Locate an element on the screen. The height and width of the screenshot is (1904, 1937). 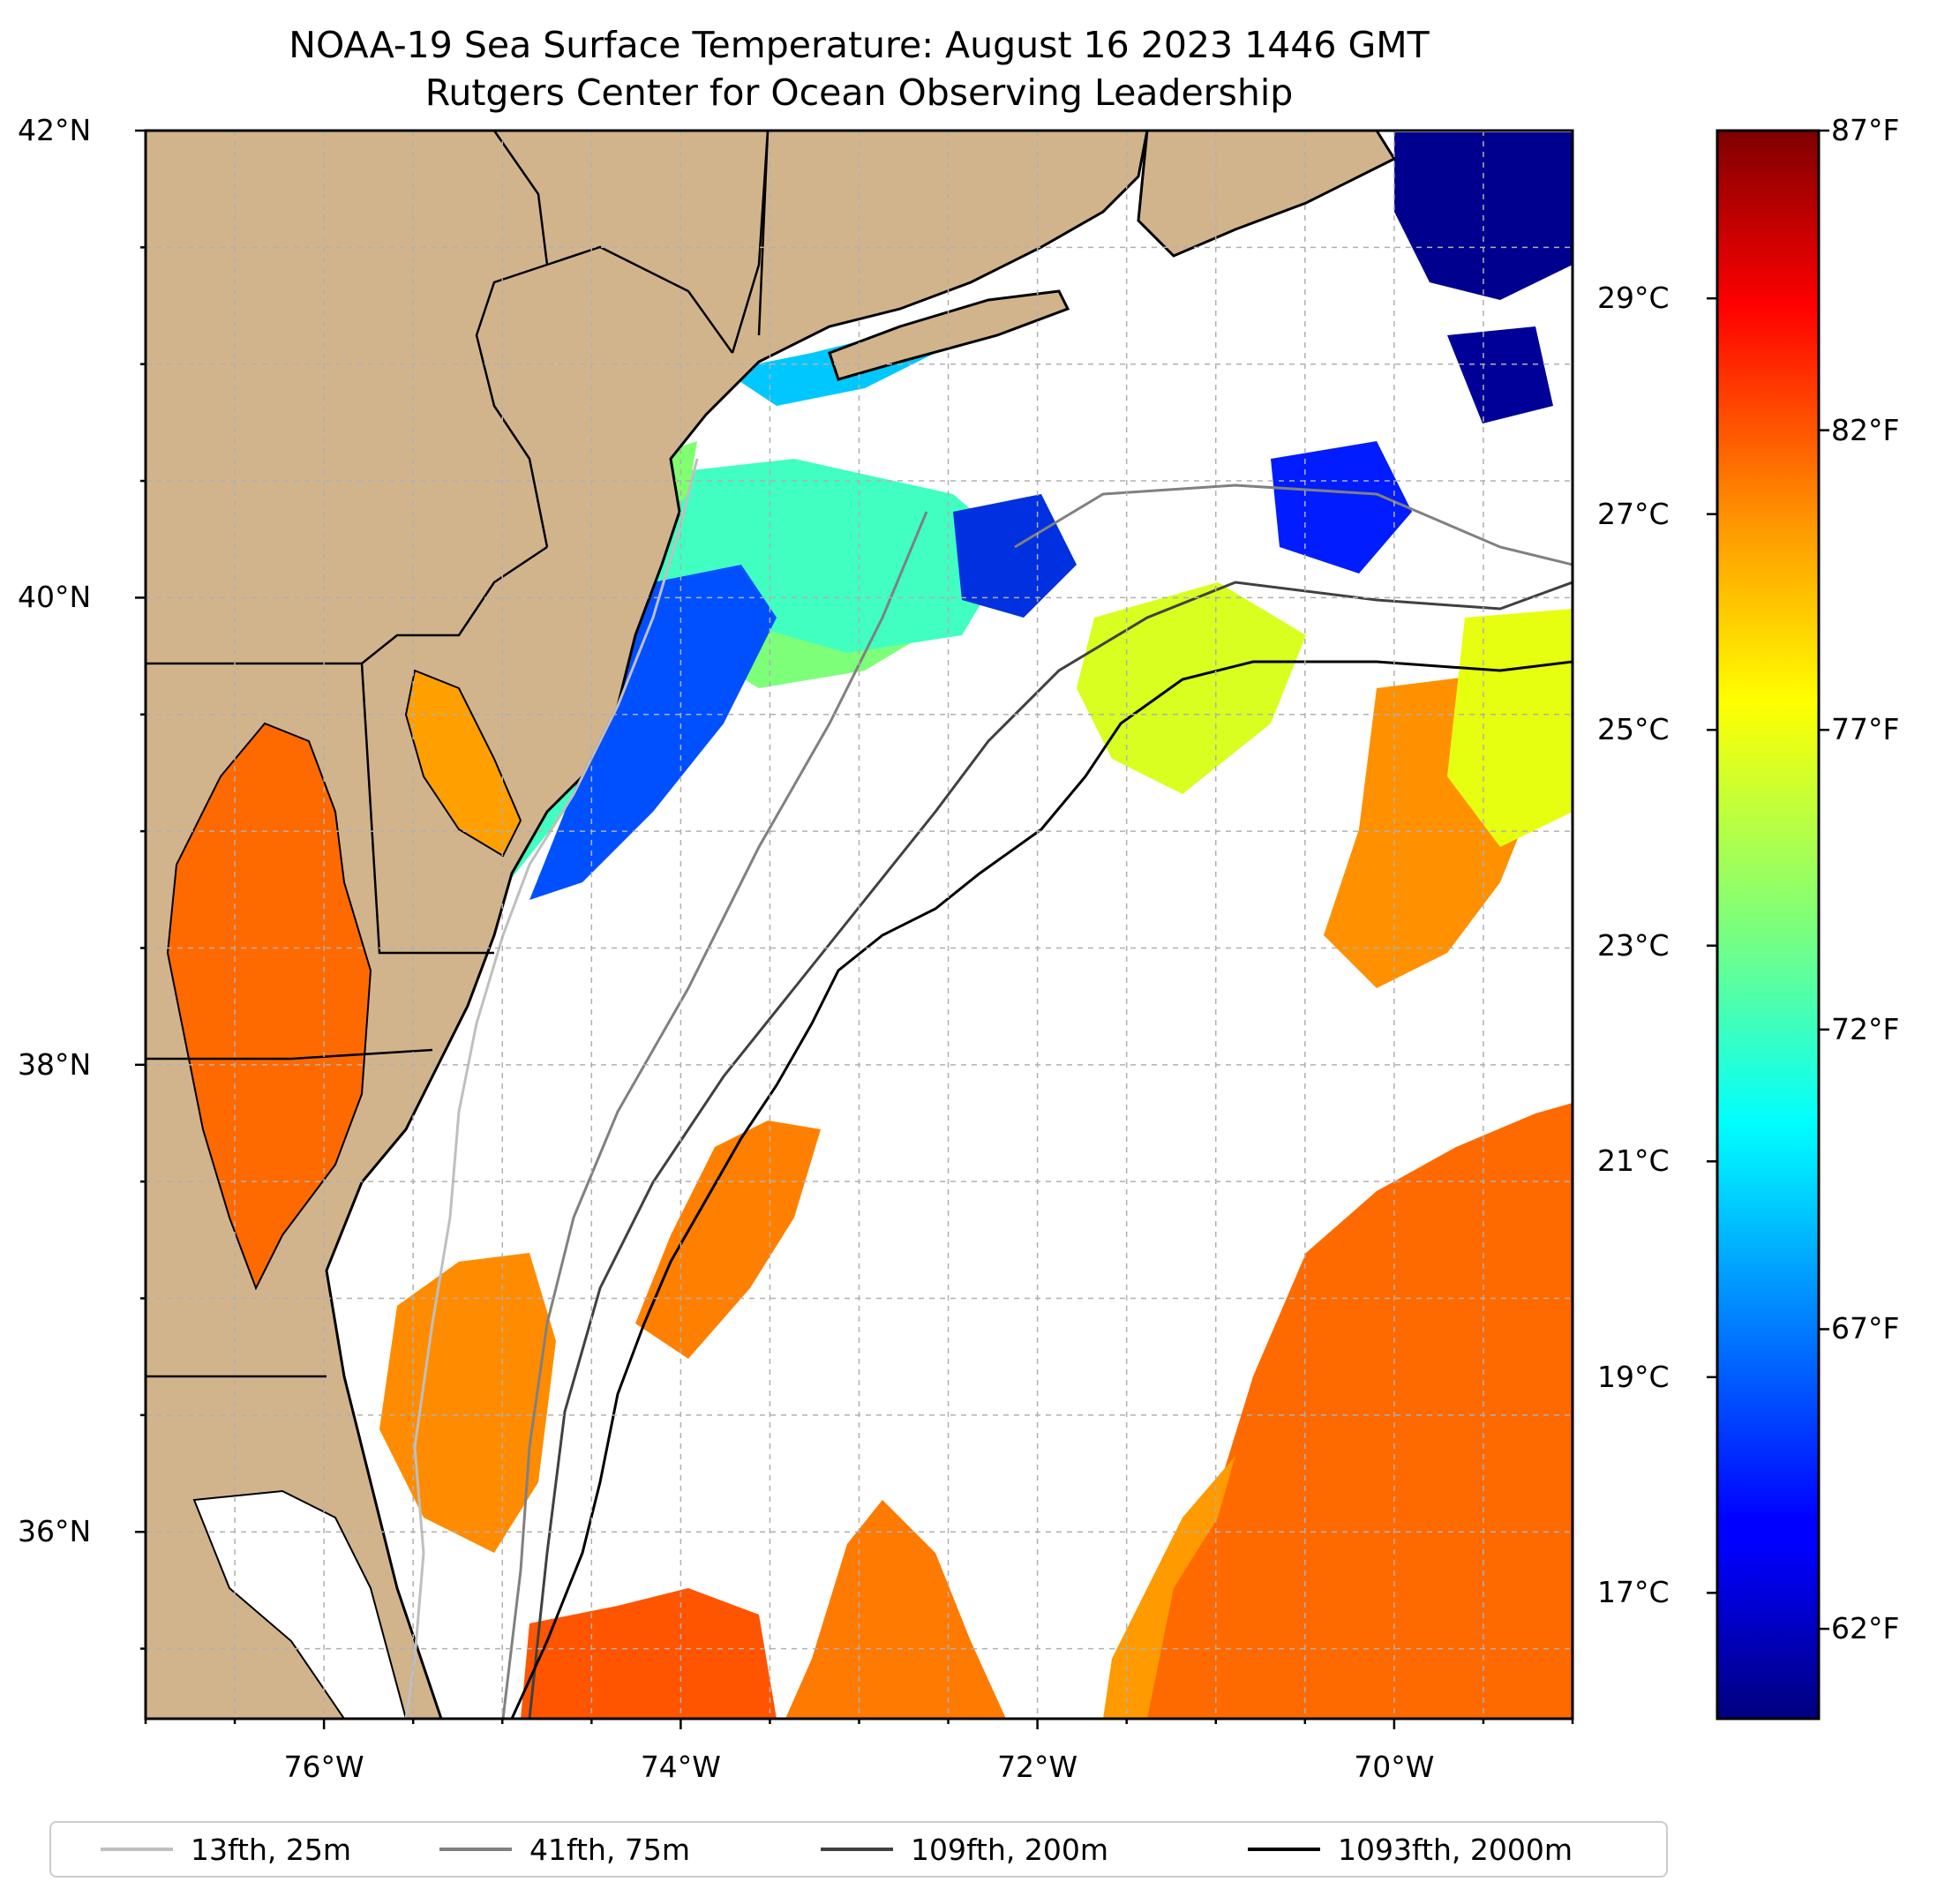
land-cape-cod is located at coordinates (1267, 194).